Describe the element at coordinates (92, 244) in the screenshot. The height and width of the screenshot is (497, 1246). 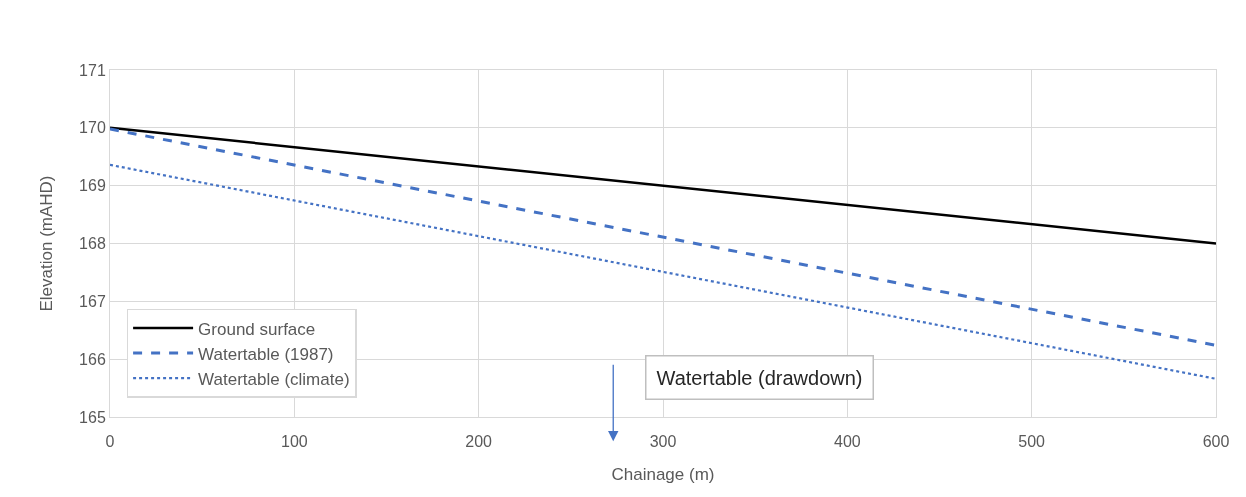
I see `y-tick-label: 168` at that location.